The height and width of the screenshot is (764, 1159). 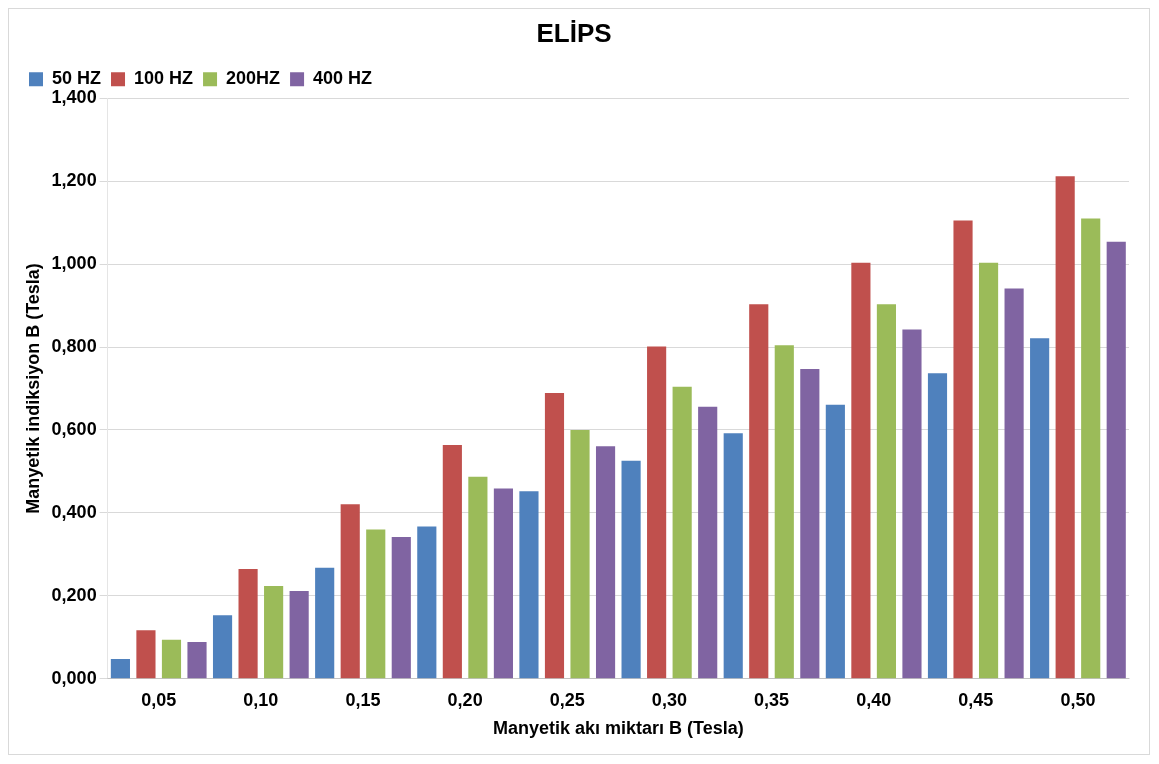 I want to click on y-tick-label: 0,200, so click(x=74, y=594).